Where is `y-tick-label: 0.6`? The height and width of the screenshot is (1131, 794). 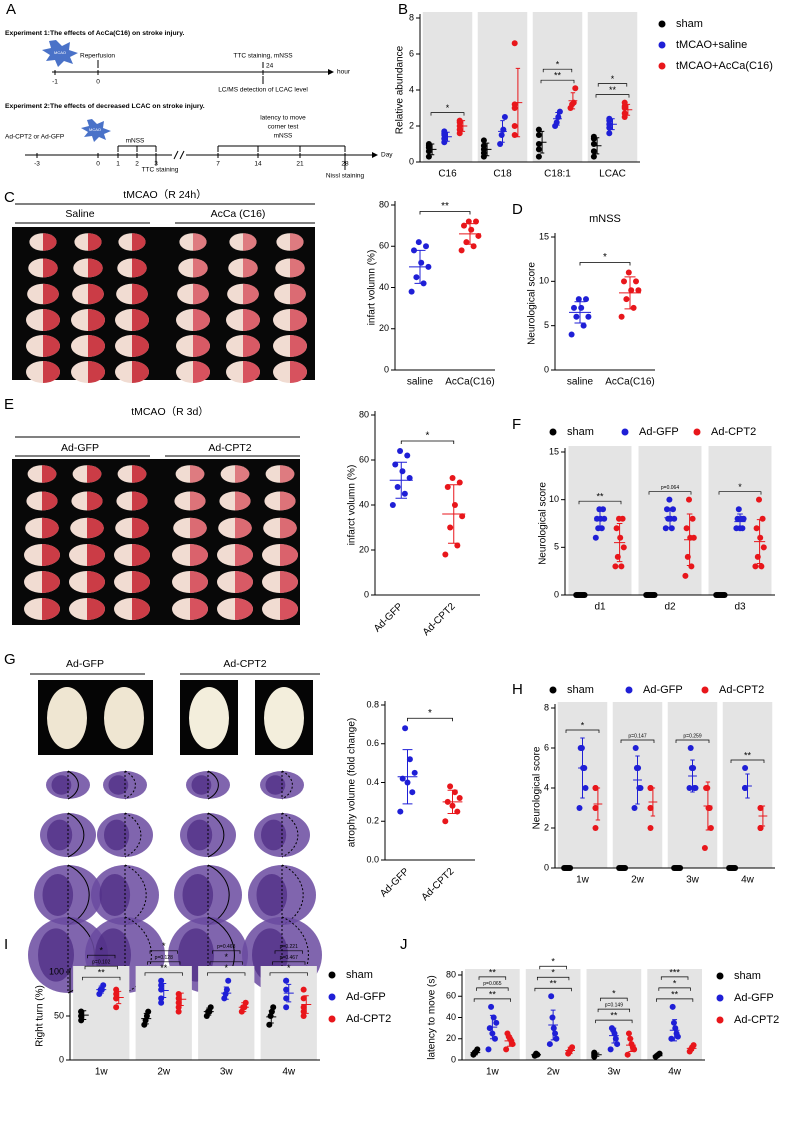
y-tick-label: 0.6 is located at coordinates (372, 743).